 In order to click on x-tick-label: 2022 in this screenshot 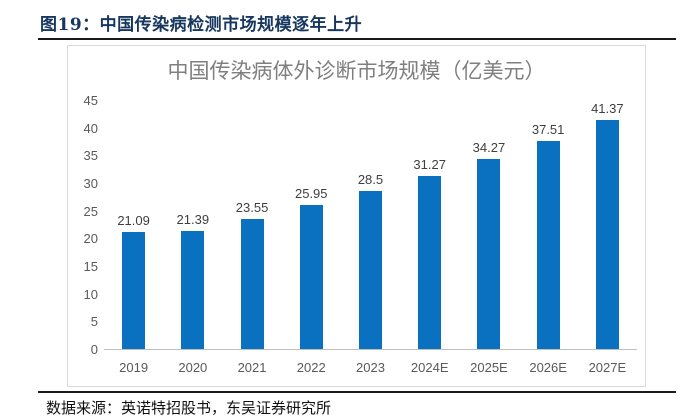, I will do `click(311, 367)`.